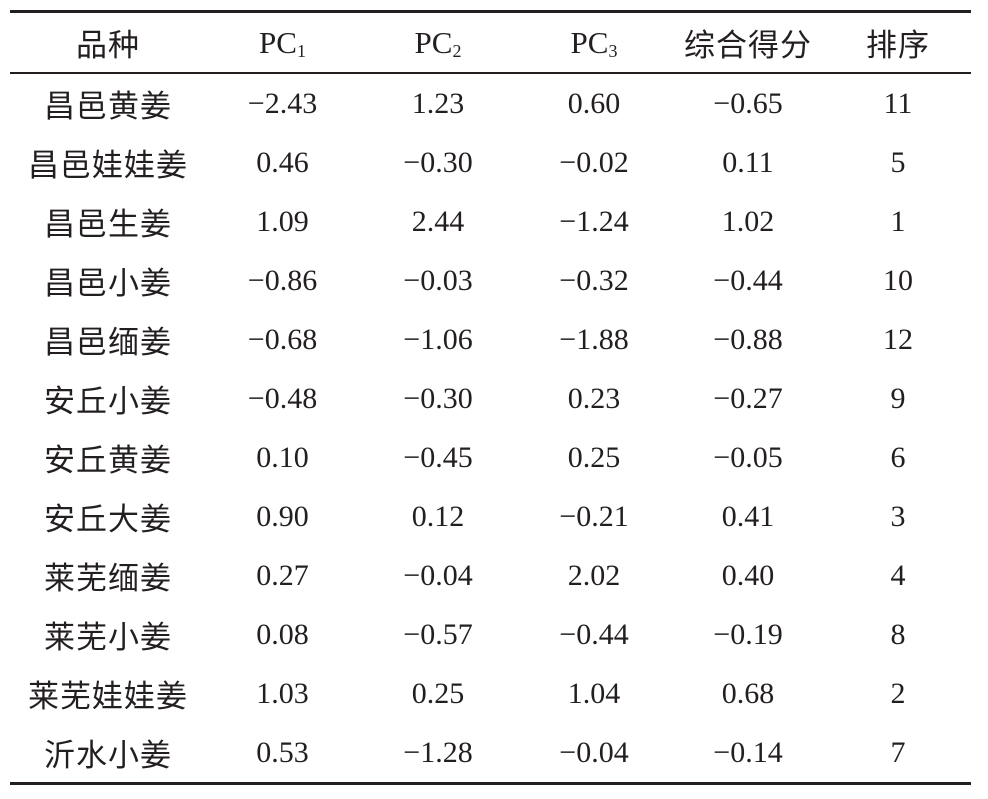  Describe the element at coordinates (748, 46) in the screenshot. I see `header-composite-score: 综合得分` at that location.